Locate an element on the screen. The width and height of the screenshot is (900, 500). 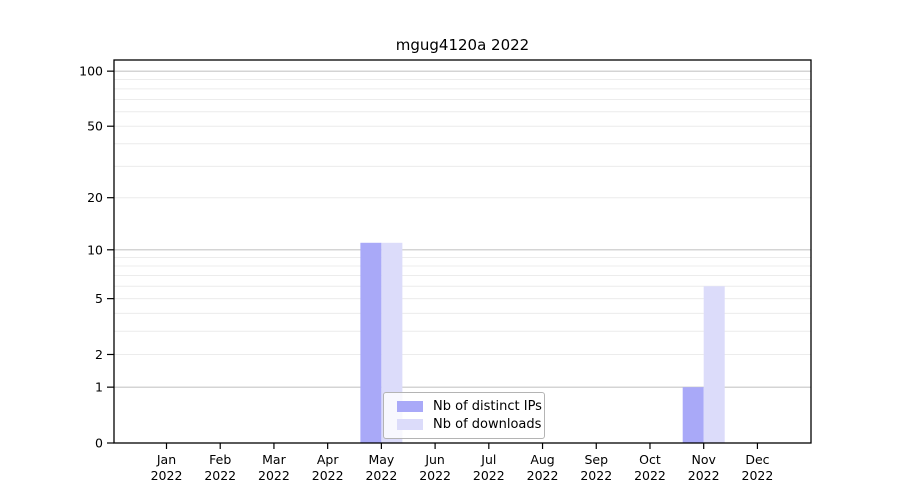
x-tick-label: Mar 2022 is located at coordinates (274, 467).